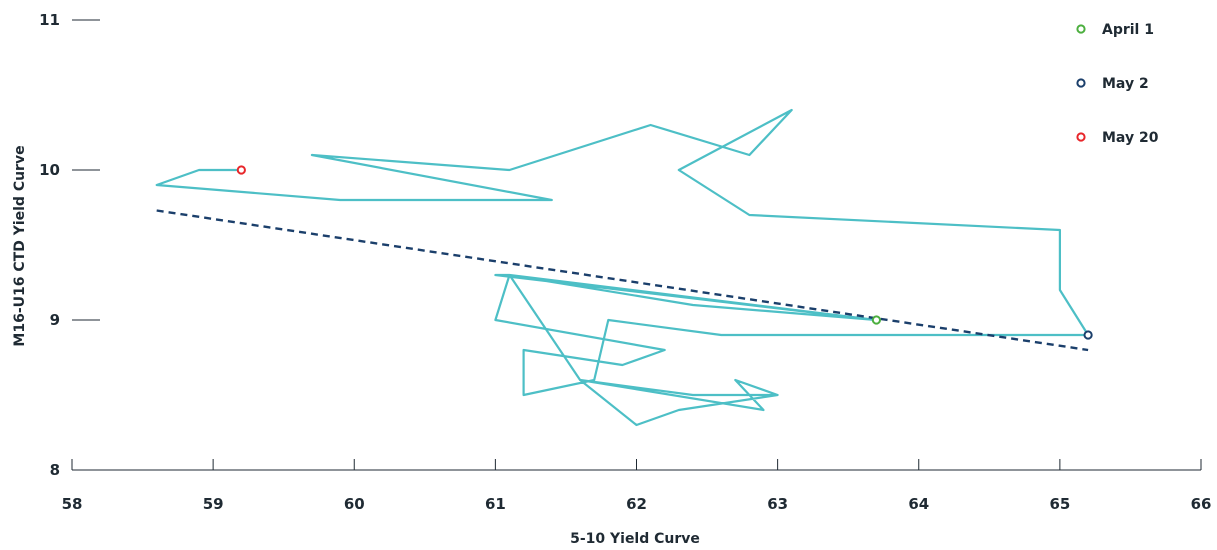  I want to click on x-tick-label: 60, so click(354, 504).